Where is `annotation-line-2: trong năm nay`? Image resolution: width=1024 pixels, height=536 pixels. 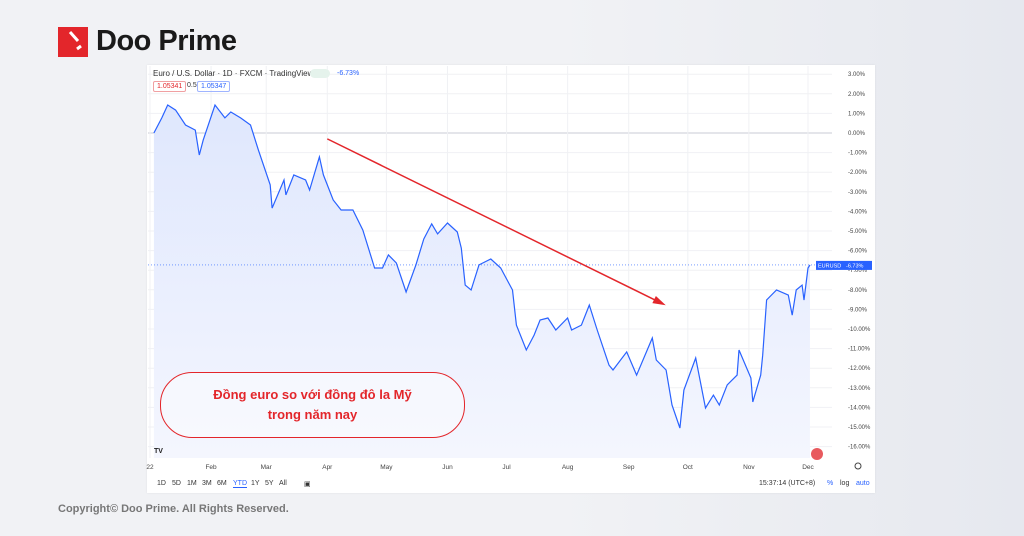 annotation-line-2: trong năm nay is located at coordinates (312, 414).